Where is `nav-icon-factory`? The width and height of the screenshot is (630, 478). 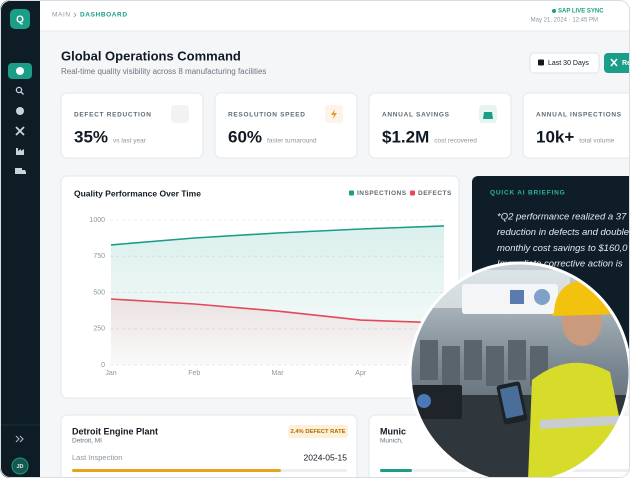 nav-icon-factory is located at coordinates (20, 151).